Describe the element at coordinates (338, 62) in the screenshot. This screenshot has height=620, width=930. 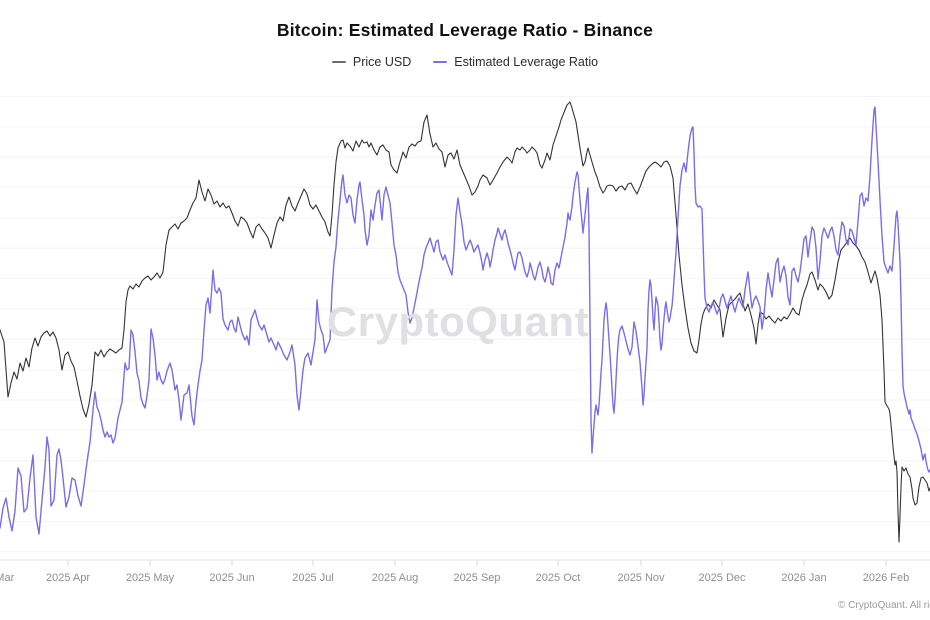
I see `price-usd-swatch-icon` at that location.